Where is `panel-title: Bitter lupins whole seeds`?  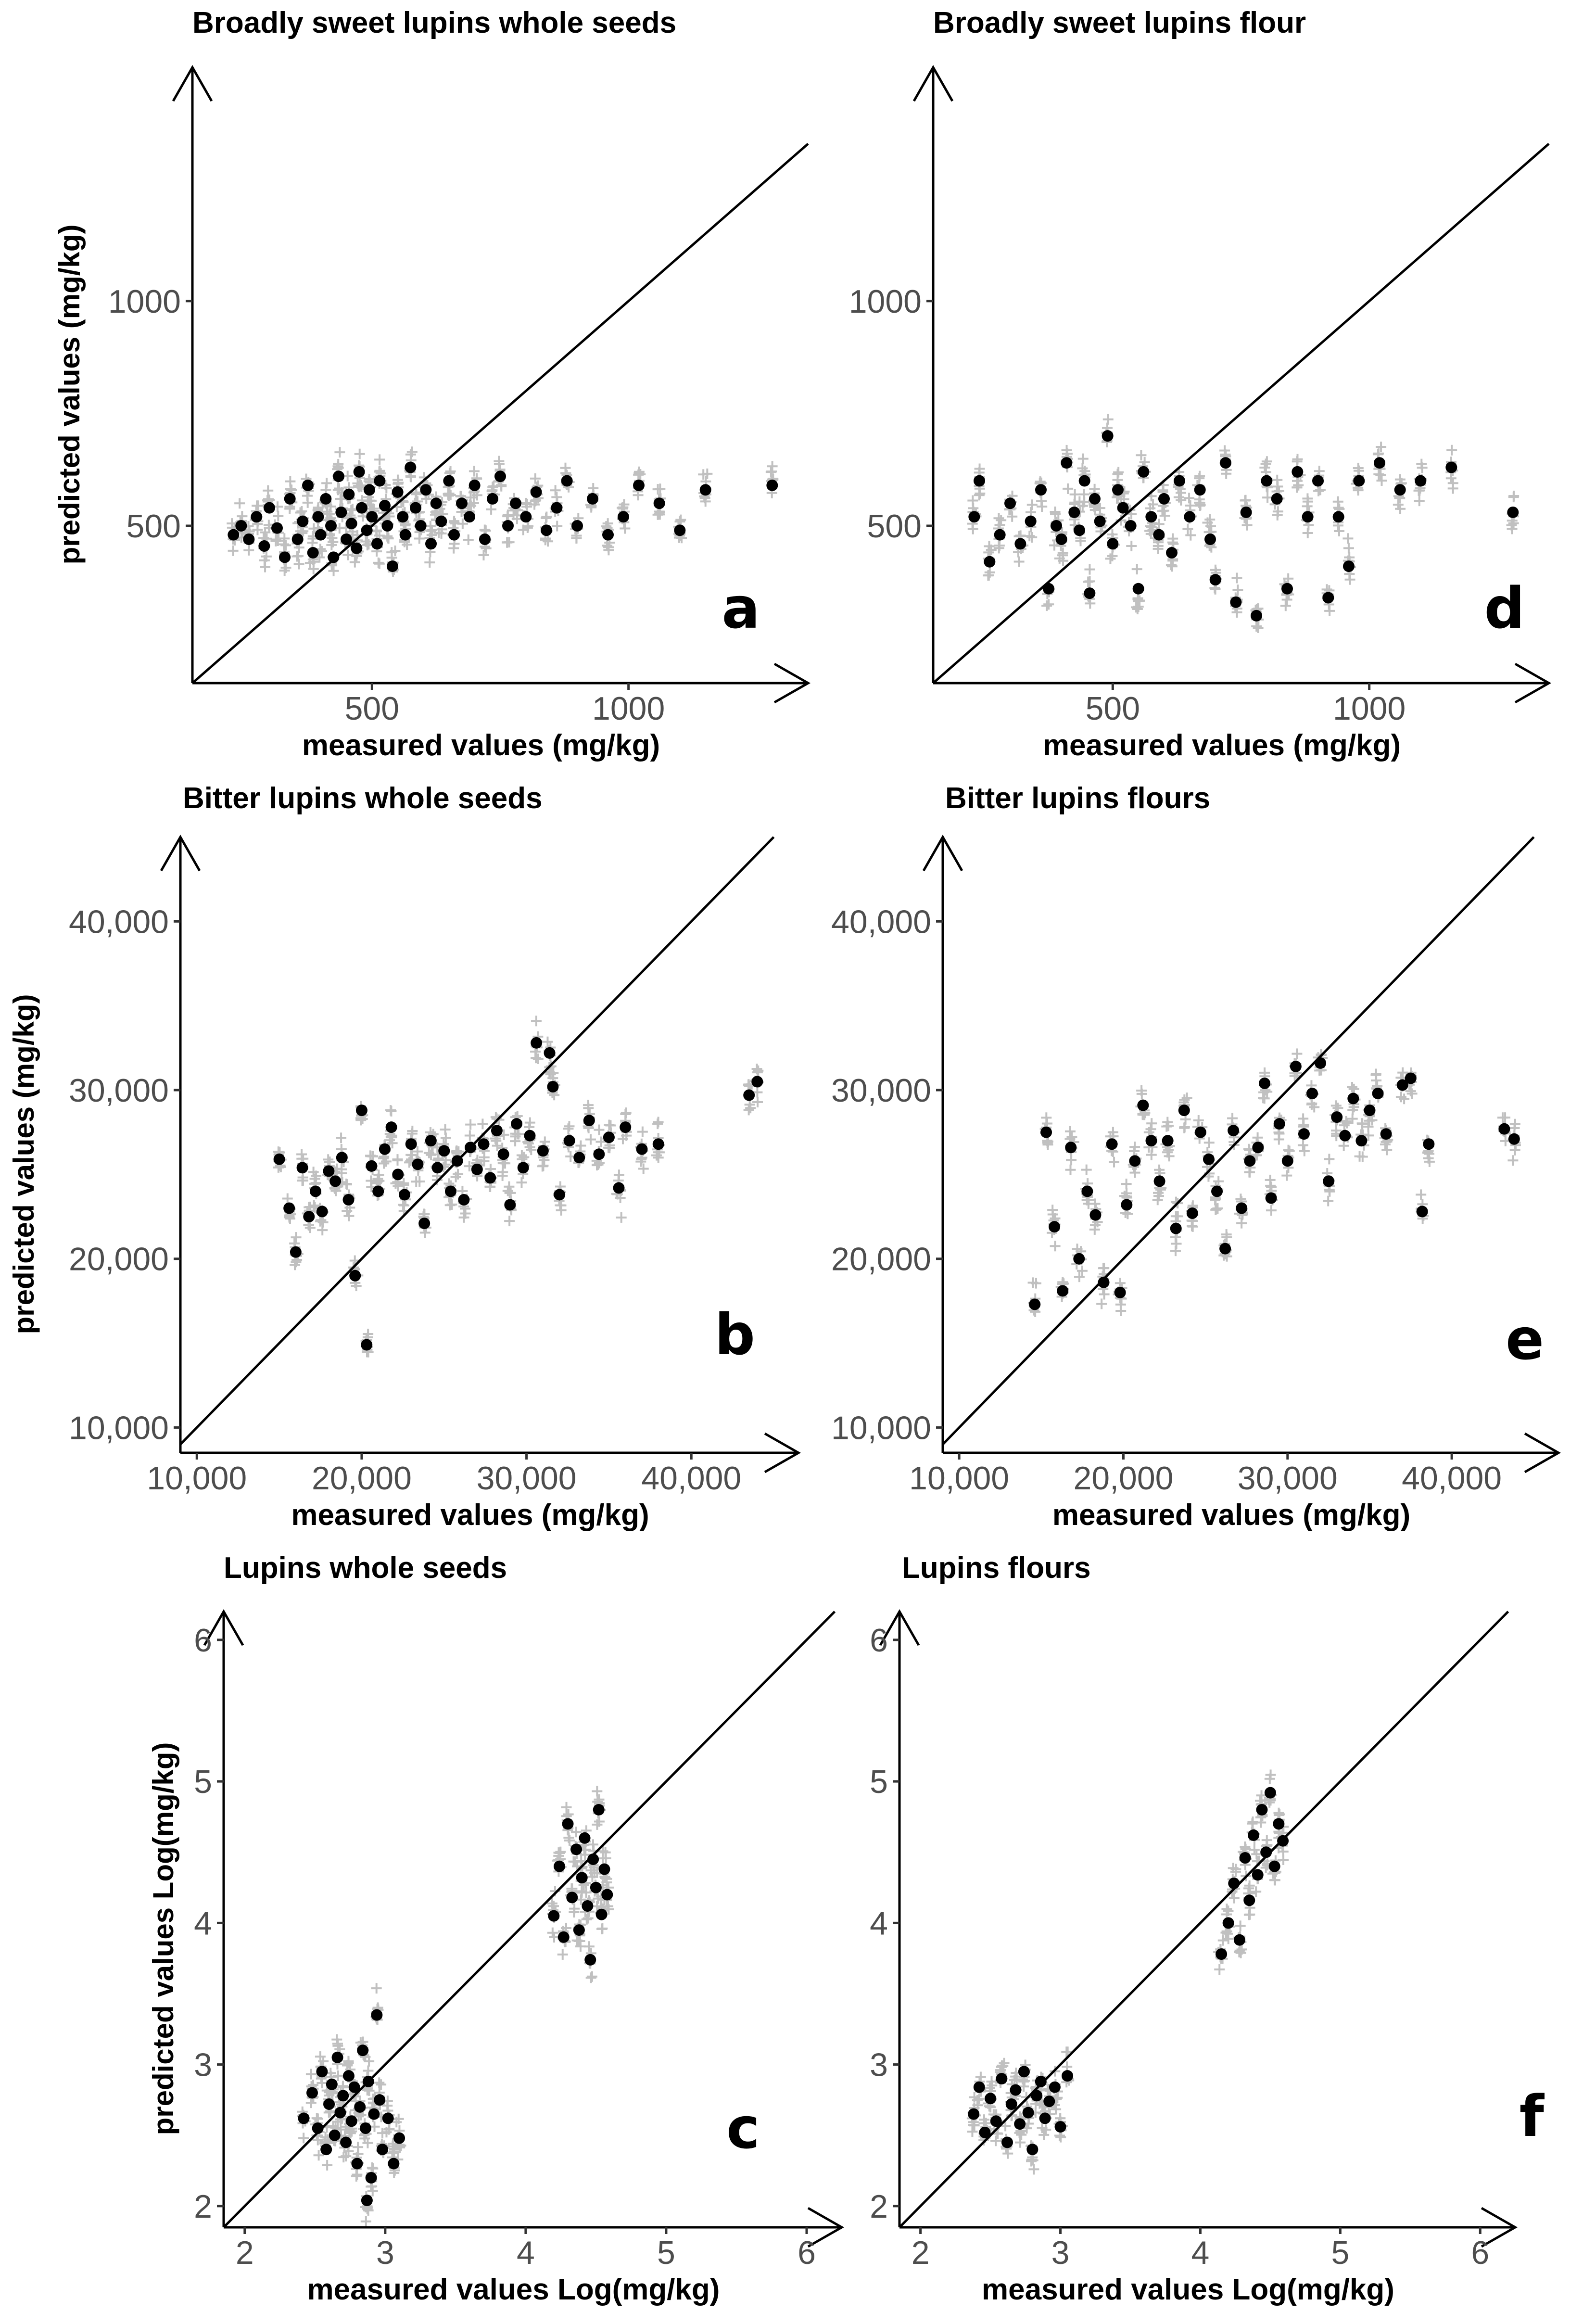 panel-title: Bitter lupins whole seeds is located at coordinates (363, 798).